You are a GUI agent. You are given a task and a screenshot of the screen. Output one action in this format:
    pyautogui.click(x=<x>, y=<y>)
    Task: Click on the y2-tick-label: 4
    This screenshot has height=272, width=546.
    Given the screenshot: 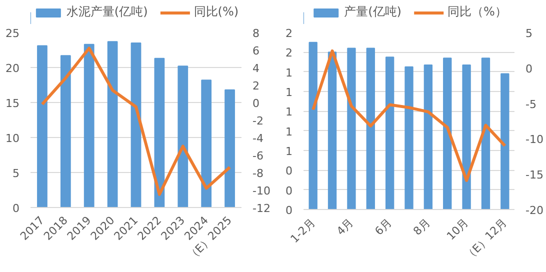 What is the action you would take?
    pyautogui.click(x=256, y=68)
    